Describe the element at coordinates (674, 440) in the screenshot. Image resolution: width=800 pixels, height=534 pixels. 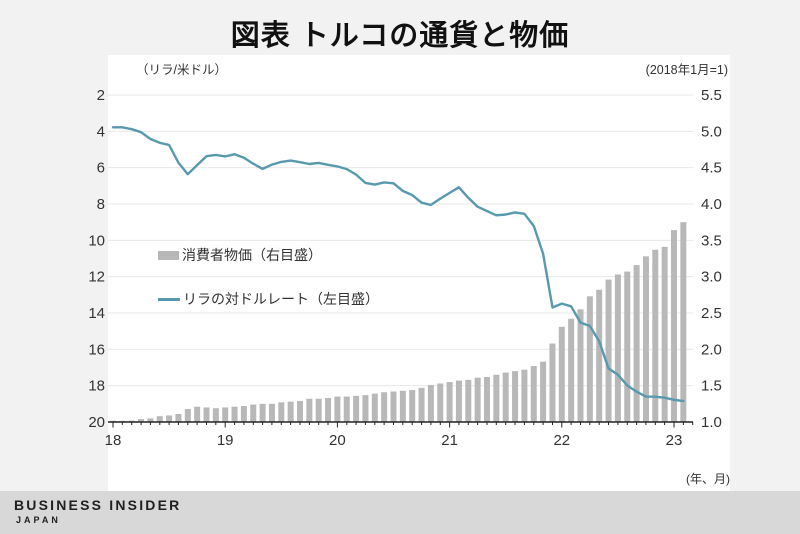
I see `svg-text: 23` at that location.